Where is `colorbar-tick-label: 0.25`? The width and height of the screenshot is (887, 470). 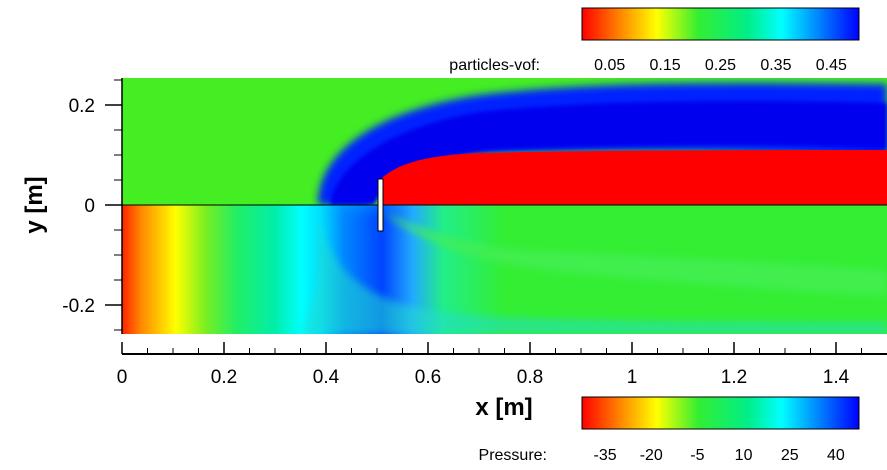
colorbar-tick-label: 0.25 is located at coordinates (720, 65).